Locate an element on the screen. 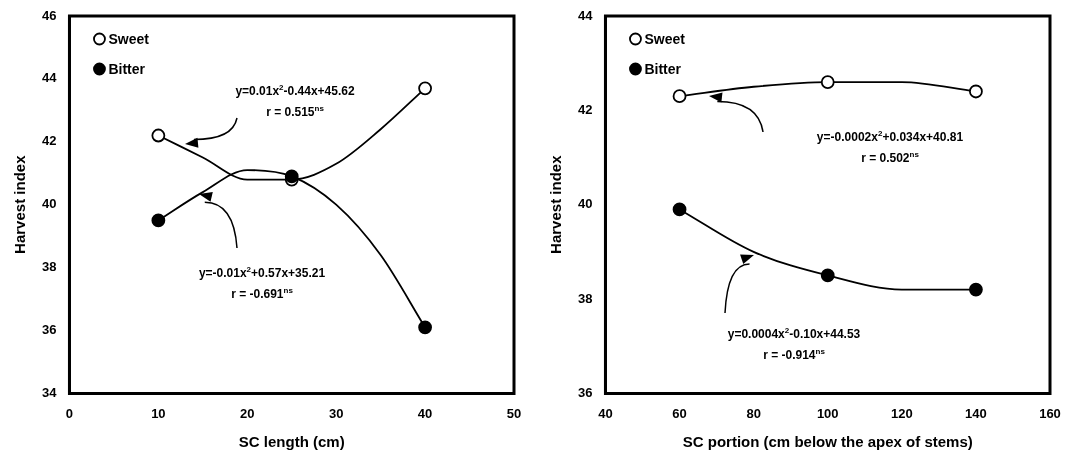  x-tick-label: 100 is located at coordinates (827, 413).